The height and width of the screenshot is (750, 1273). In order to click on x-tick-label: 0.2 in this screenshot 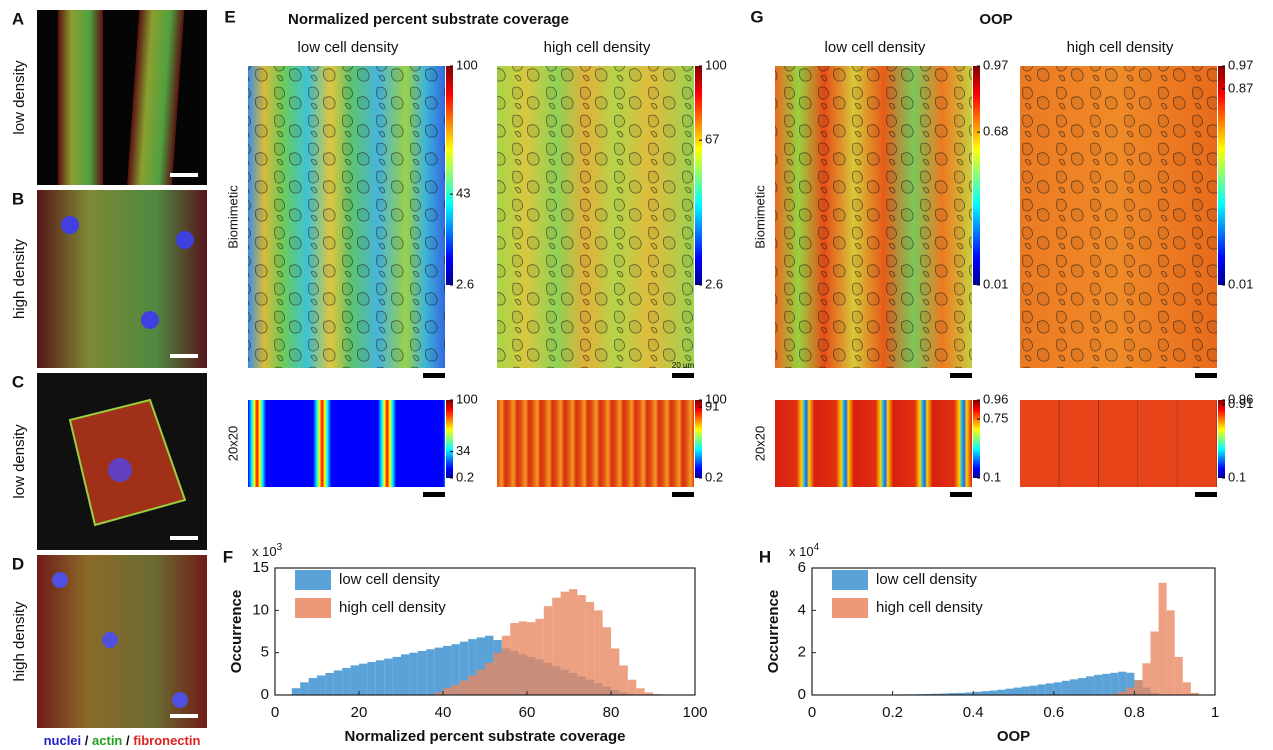, I will do `click(892, 712)`.